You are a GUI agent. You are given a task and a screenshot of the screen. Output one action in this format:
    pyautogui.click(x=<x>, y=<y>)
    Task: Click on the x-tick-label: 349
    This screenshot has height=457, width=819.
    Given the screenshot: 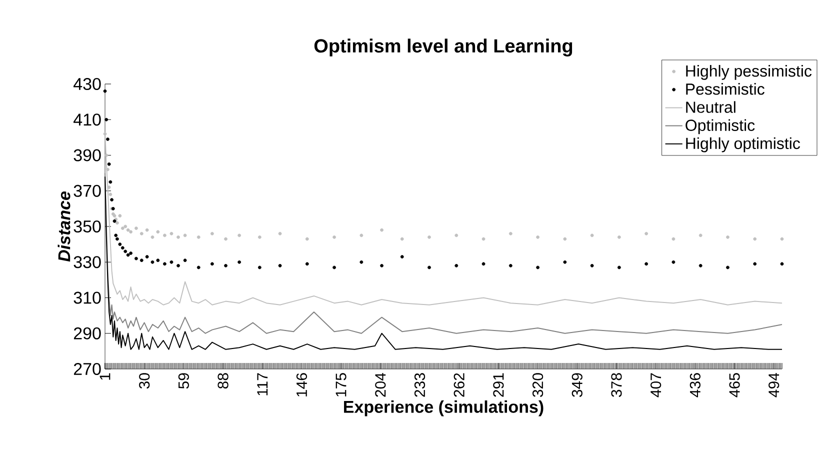 What is the action you would take?
    pyautogui.click(x=577, y=385)
    